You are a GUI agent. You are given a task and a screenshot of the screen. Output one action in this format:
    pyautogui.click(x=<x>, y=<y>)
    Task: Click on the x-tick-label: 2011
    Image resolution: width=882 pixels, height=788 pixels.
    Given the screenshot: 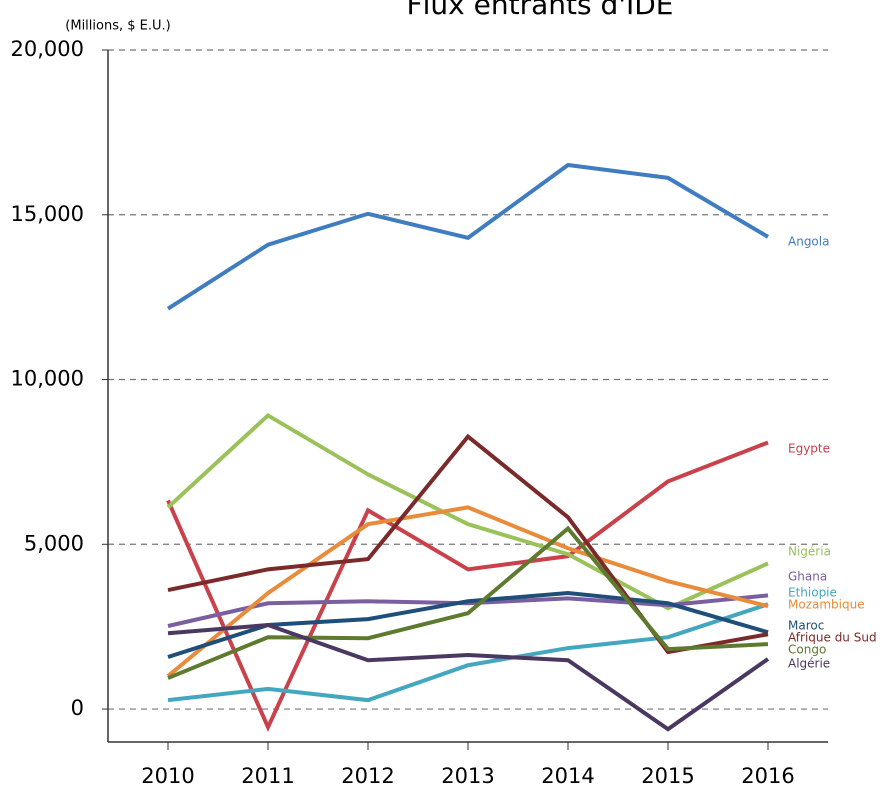 What is the action you would take?
    pyautogui.click(x=267, y=776)
    